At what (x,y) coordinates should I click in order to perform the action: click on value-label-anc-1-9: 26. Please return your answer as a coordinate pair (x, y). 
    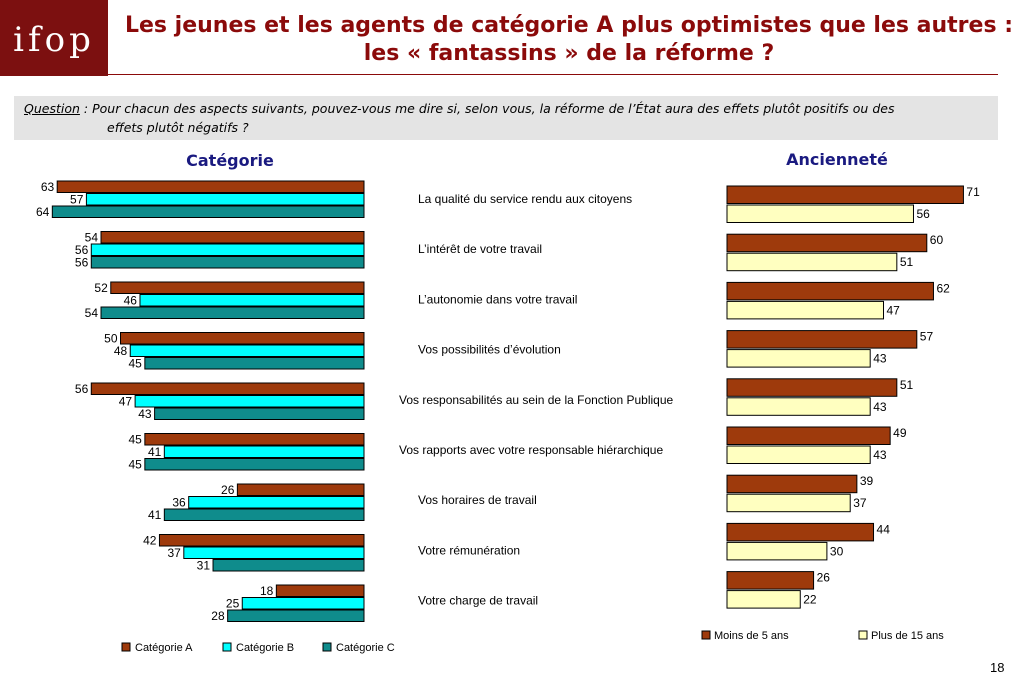
    Looking at the image, I should click on (824, 578).